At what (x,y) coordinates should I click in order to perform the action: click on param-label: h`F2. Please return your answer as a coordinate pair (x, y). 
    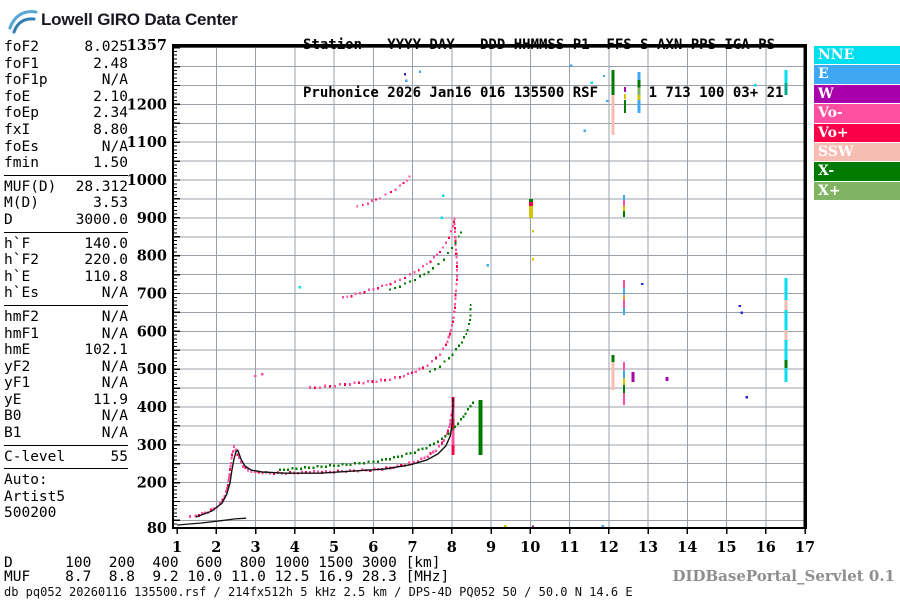
    Looking at the image, I should click on (21, 260).